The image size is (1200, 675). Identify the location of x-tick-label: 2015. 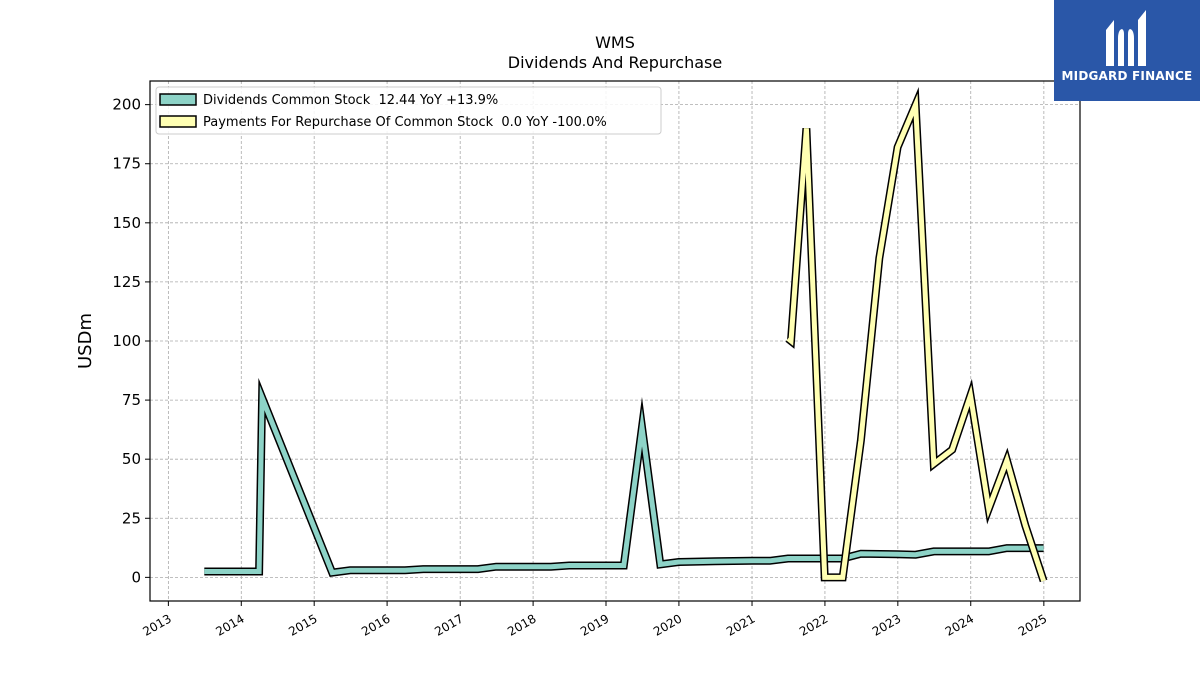
(302, 624).